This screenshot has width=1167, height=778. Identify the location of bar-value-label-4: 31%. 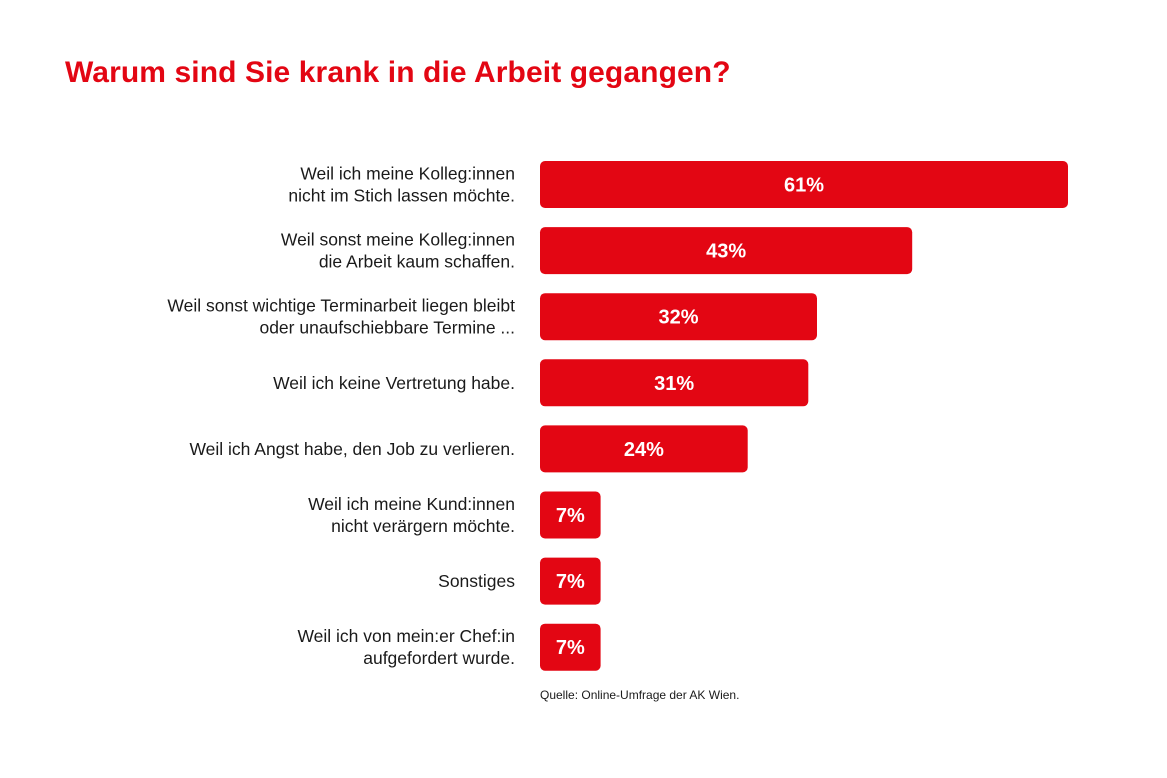
(674, 384).